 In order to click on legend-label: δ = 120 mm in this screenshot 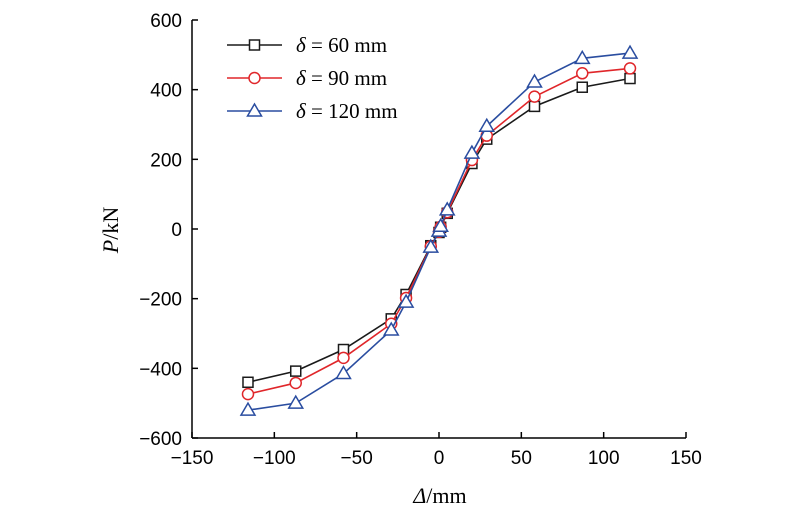, I will do `click(347, 111)`.